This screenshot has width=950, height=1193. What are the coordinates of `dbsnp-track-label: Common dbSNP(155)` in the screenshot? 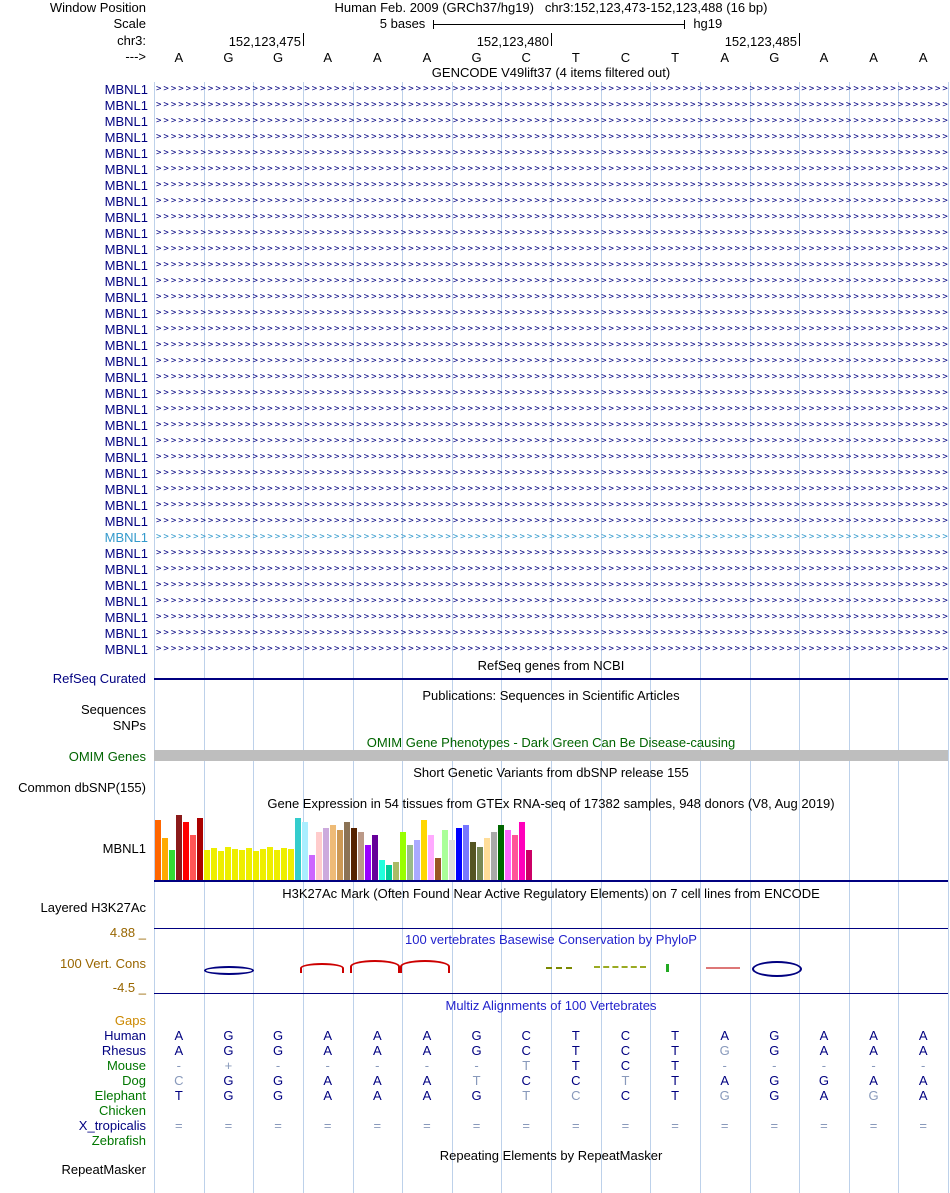 It's located at (82, 787).